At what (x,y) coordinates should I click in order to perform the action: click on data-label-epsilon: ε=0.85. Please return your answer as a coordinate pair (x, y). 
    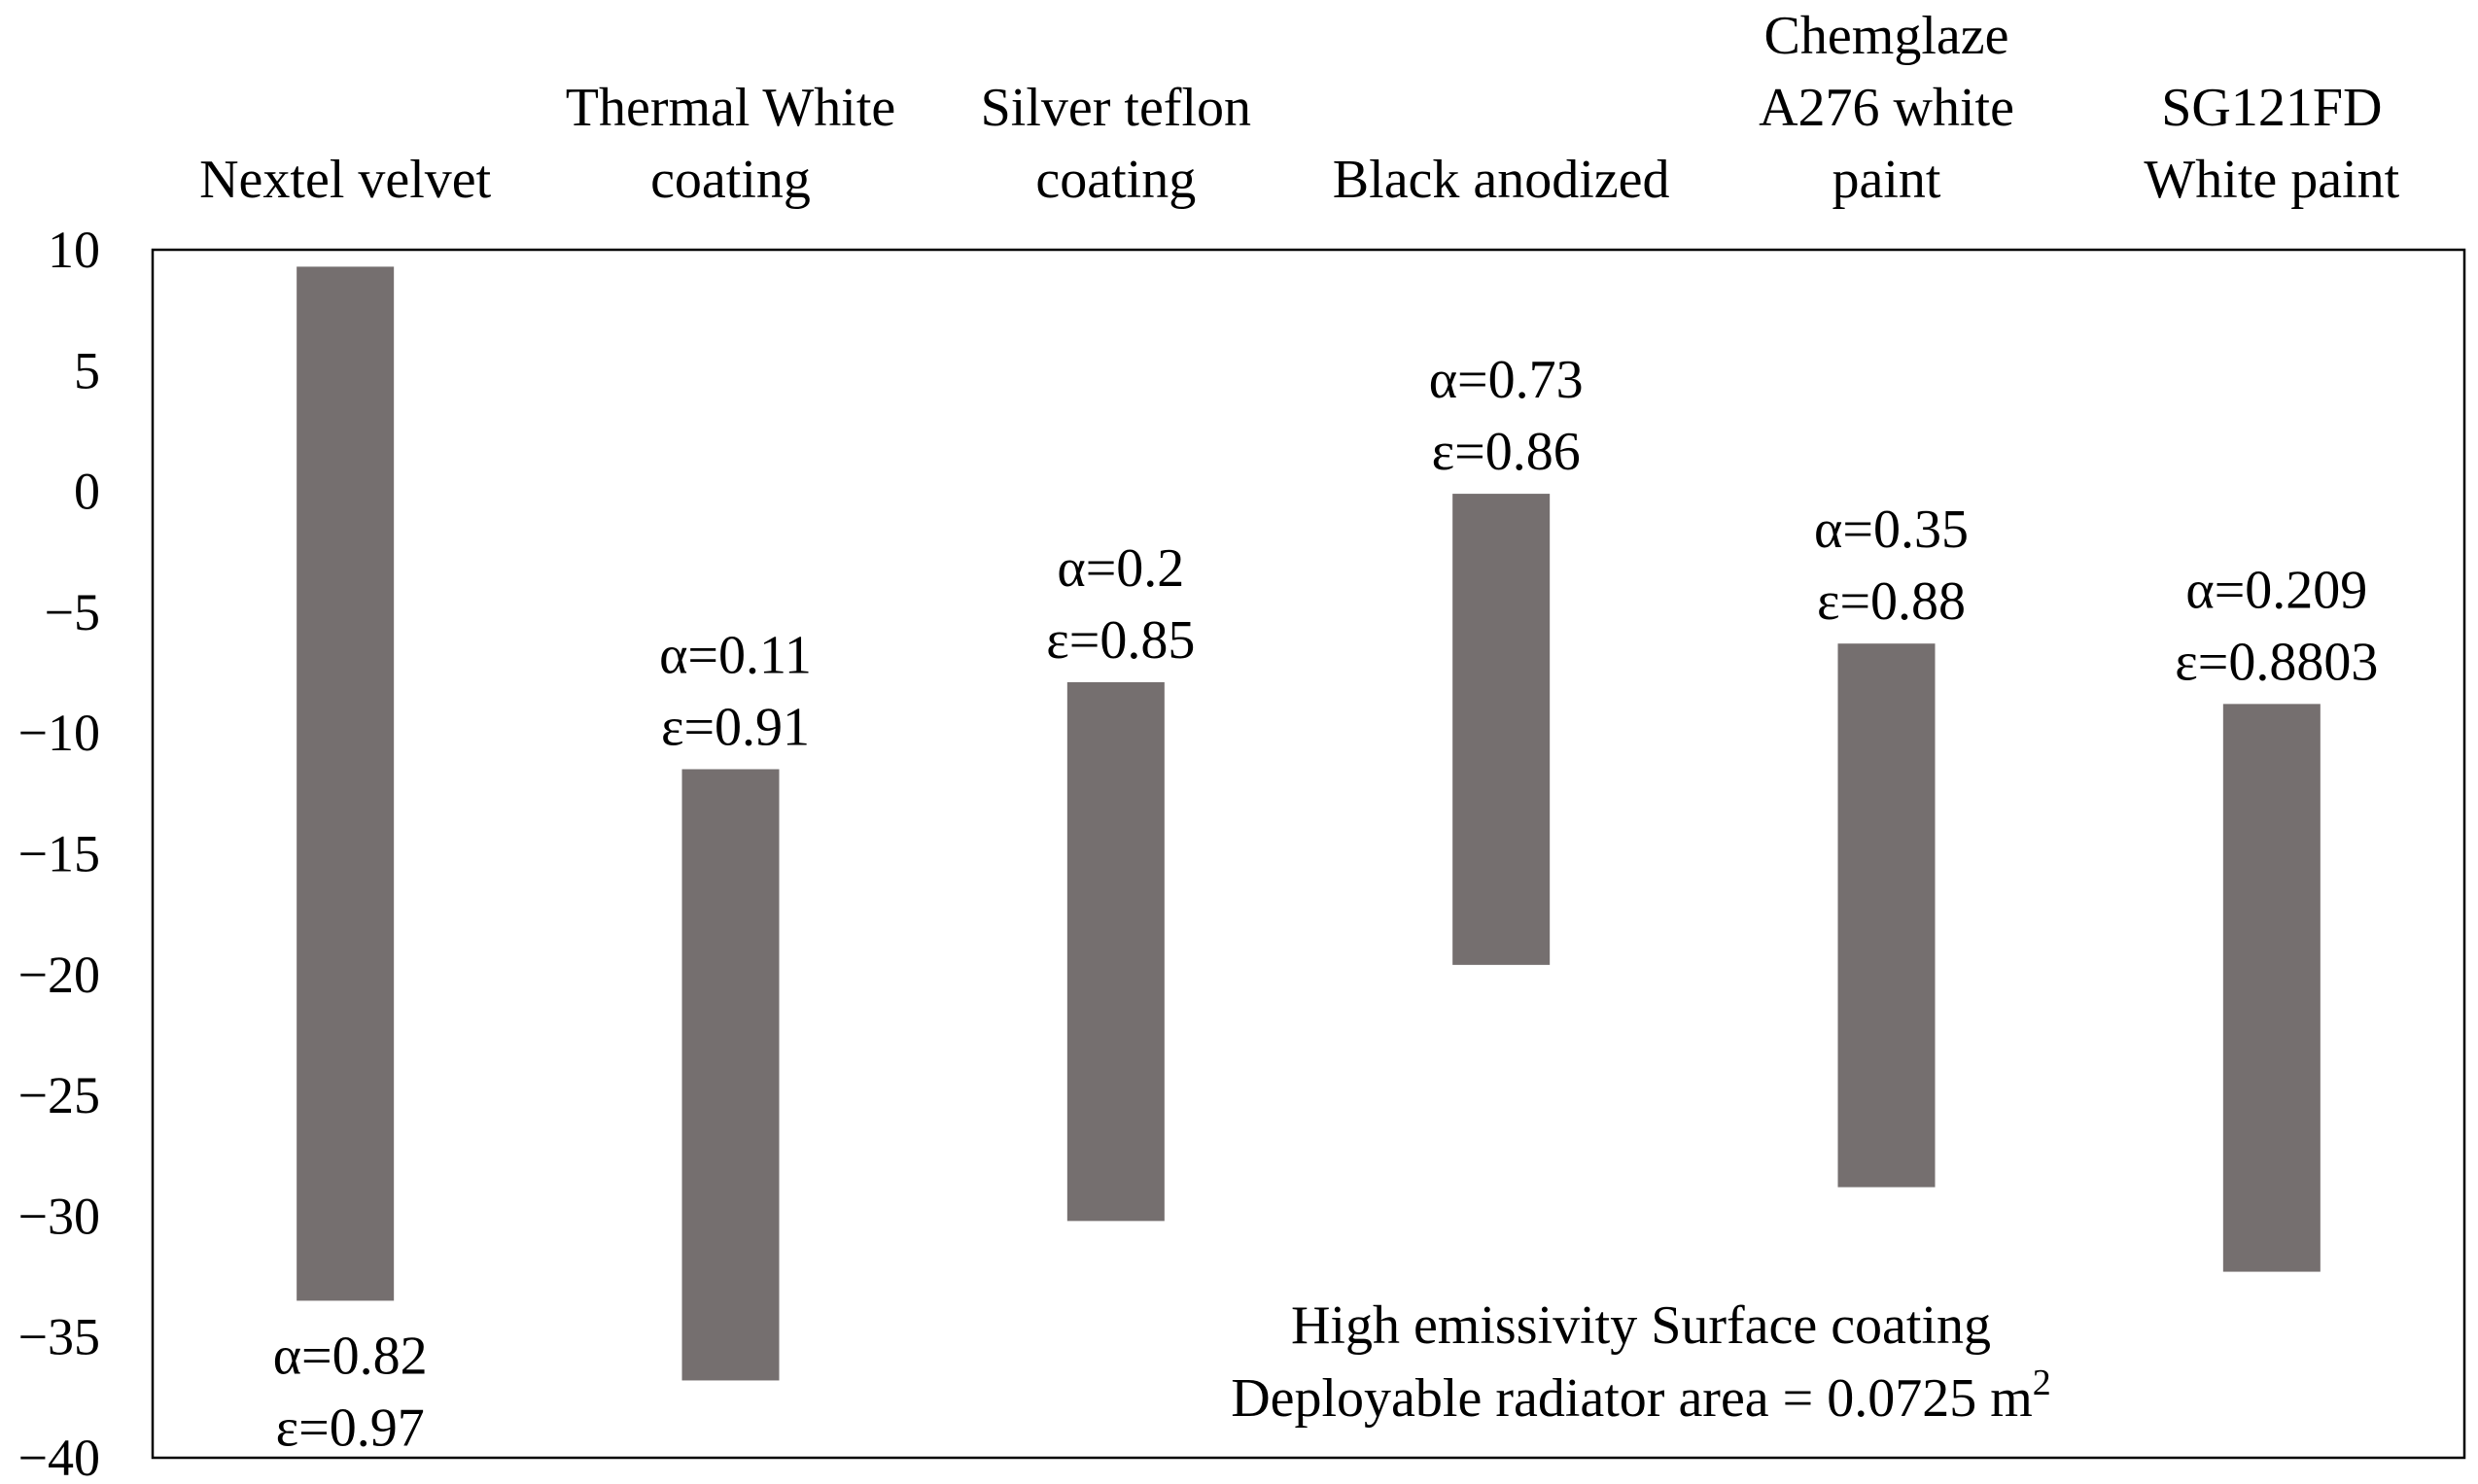
    Looking at the image, I should click on (1120, 640).